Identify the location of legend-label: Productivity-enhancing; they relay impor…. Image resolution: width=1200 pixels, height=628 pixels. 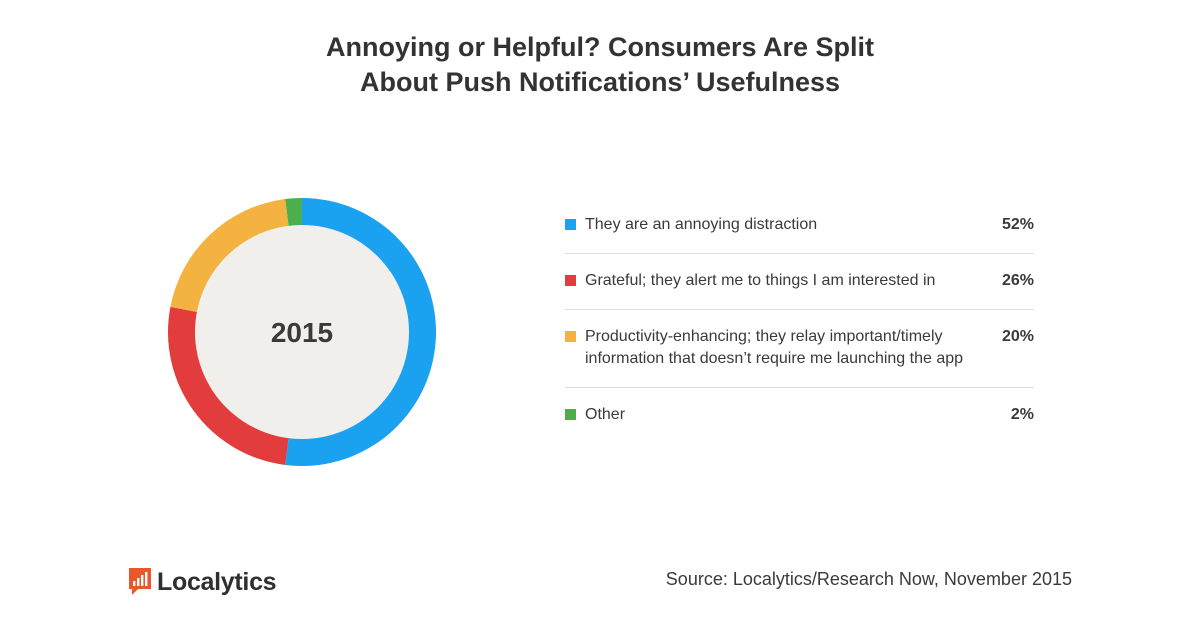
(774, 347).